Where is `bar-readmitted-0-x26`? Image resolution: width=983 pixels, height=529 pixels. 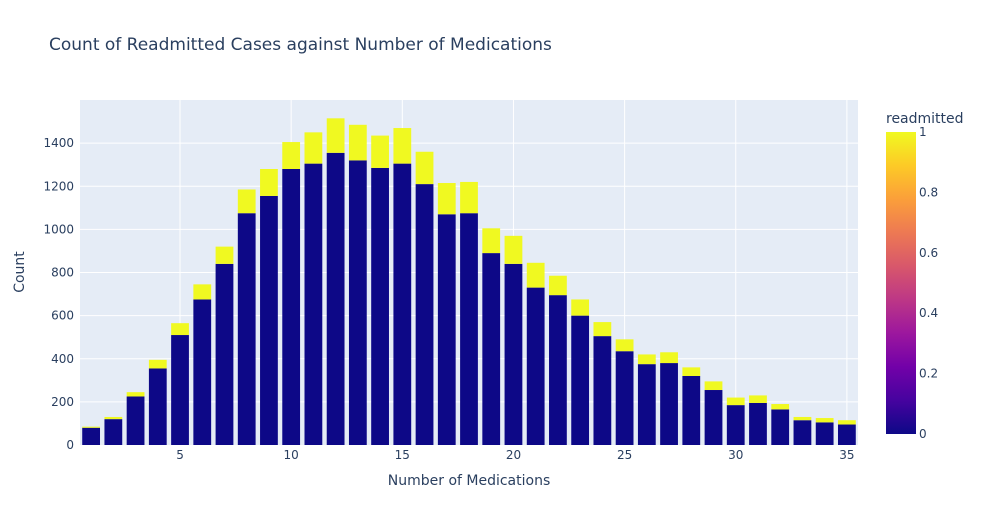
bar-readmitted-0-x26 is located at coordinates (646, 404).